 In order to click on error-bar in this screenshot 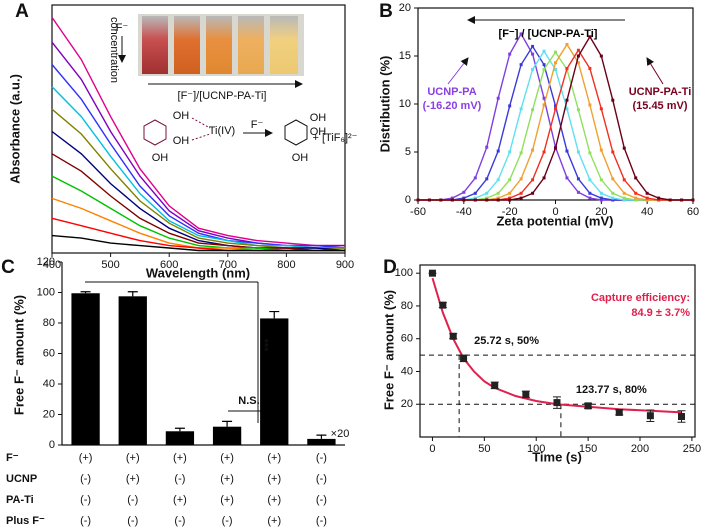, I will do `click(179, 429)`.